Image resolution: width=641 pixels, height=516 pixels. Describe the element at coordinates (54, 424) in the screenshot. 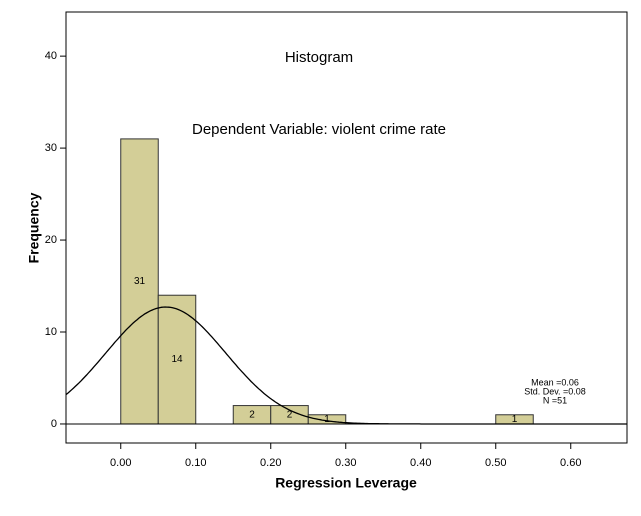

I see `y-tick-label: 0` at that location.